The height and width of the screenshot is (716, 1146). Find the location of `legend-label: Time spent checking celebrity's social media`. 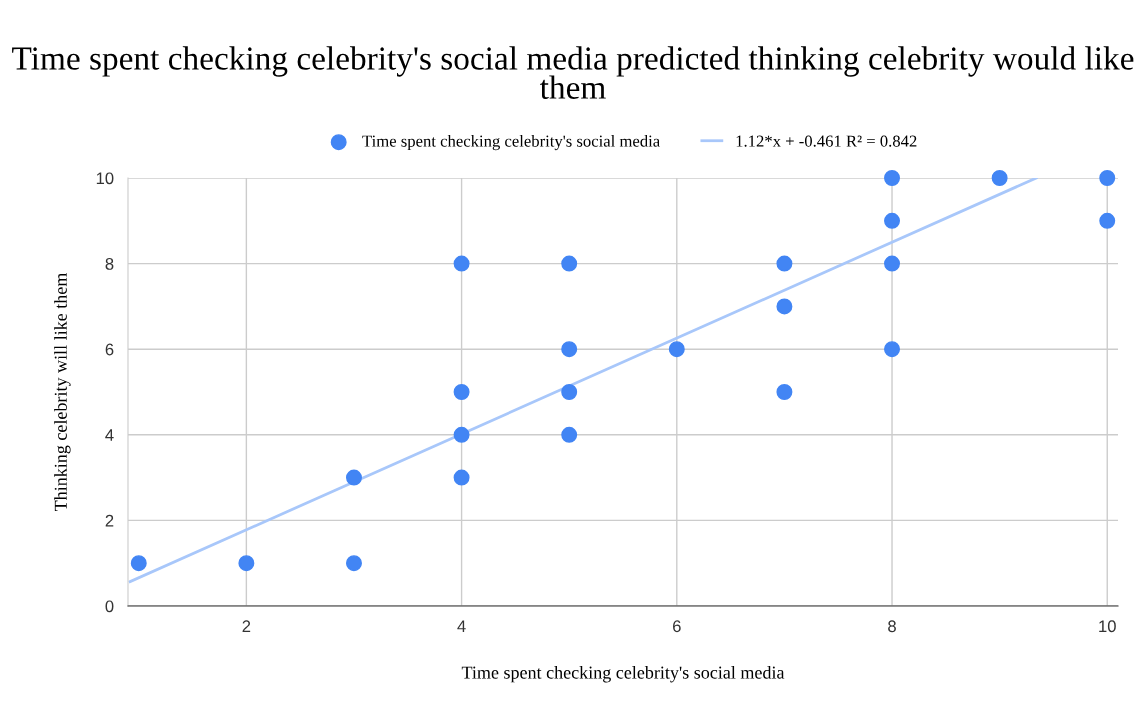

legend-label: Time spent checking celebrity's social media is located at coordinates (511, 143).